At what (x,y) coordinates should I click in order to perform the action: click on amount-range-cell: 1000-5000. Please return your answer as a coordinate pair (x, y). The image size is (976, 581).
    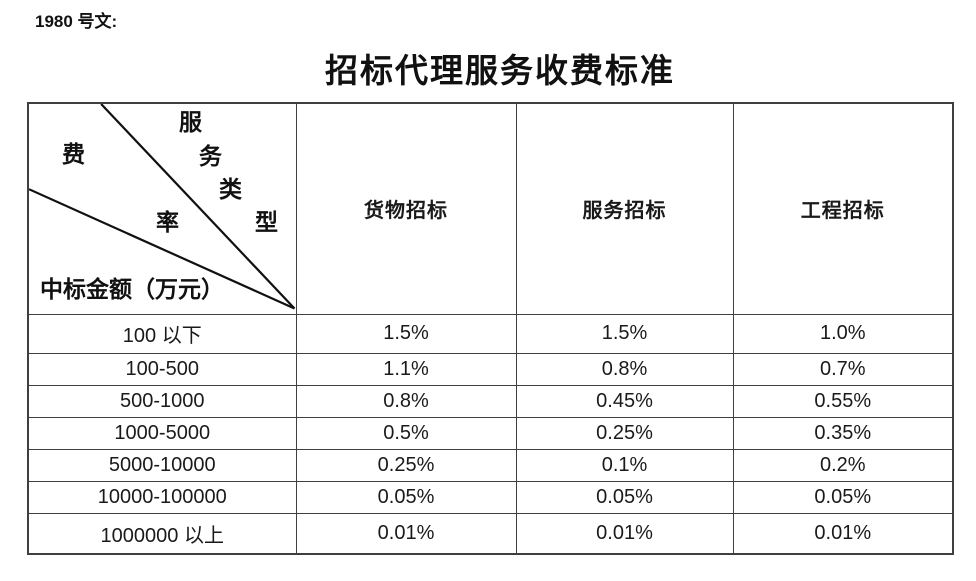
    Looking at the image, I should click on (162, 434).